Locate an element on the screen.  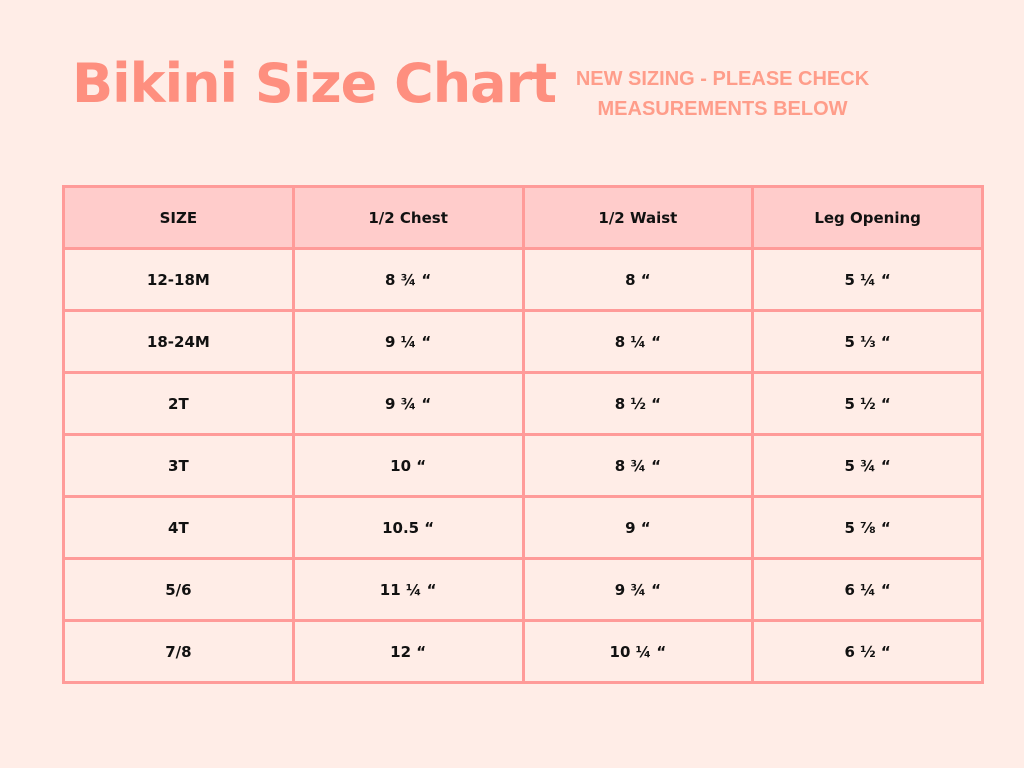
table-row: 3T 10 “8 ¾ “5 ¾ “ is located at coordinates (523, 465).